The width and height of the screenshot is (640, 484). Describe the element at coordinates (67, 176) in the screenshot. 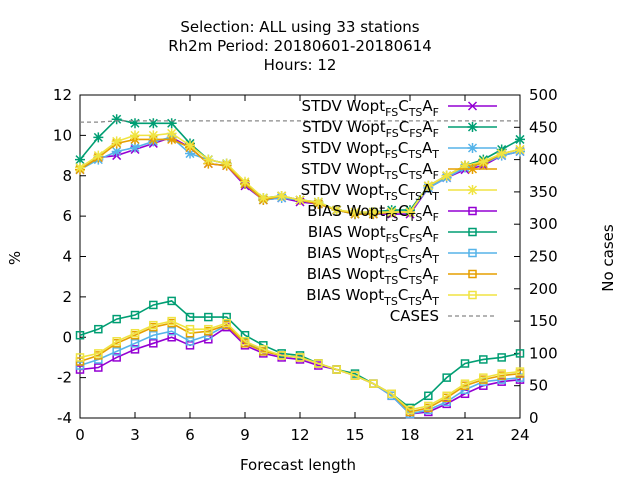

I see `y-tick-label: 8` at that location.